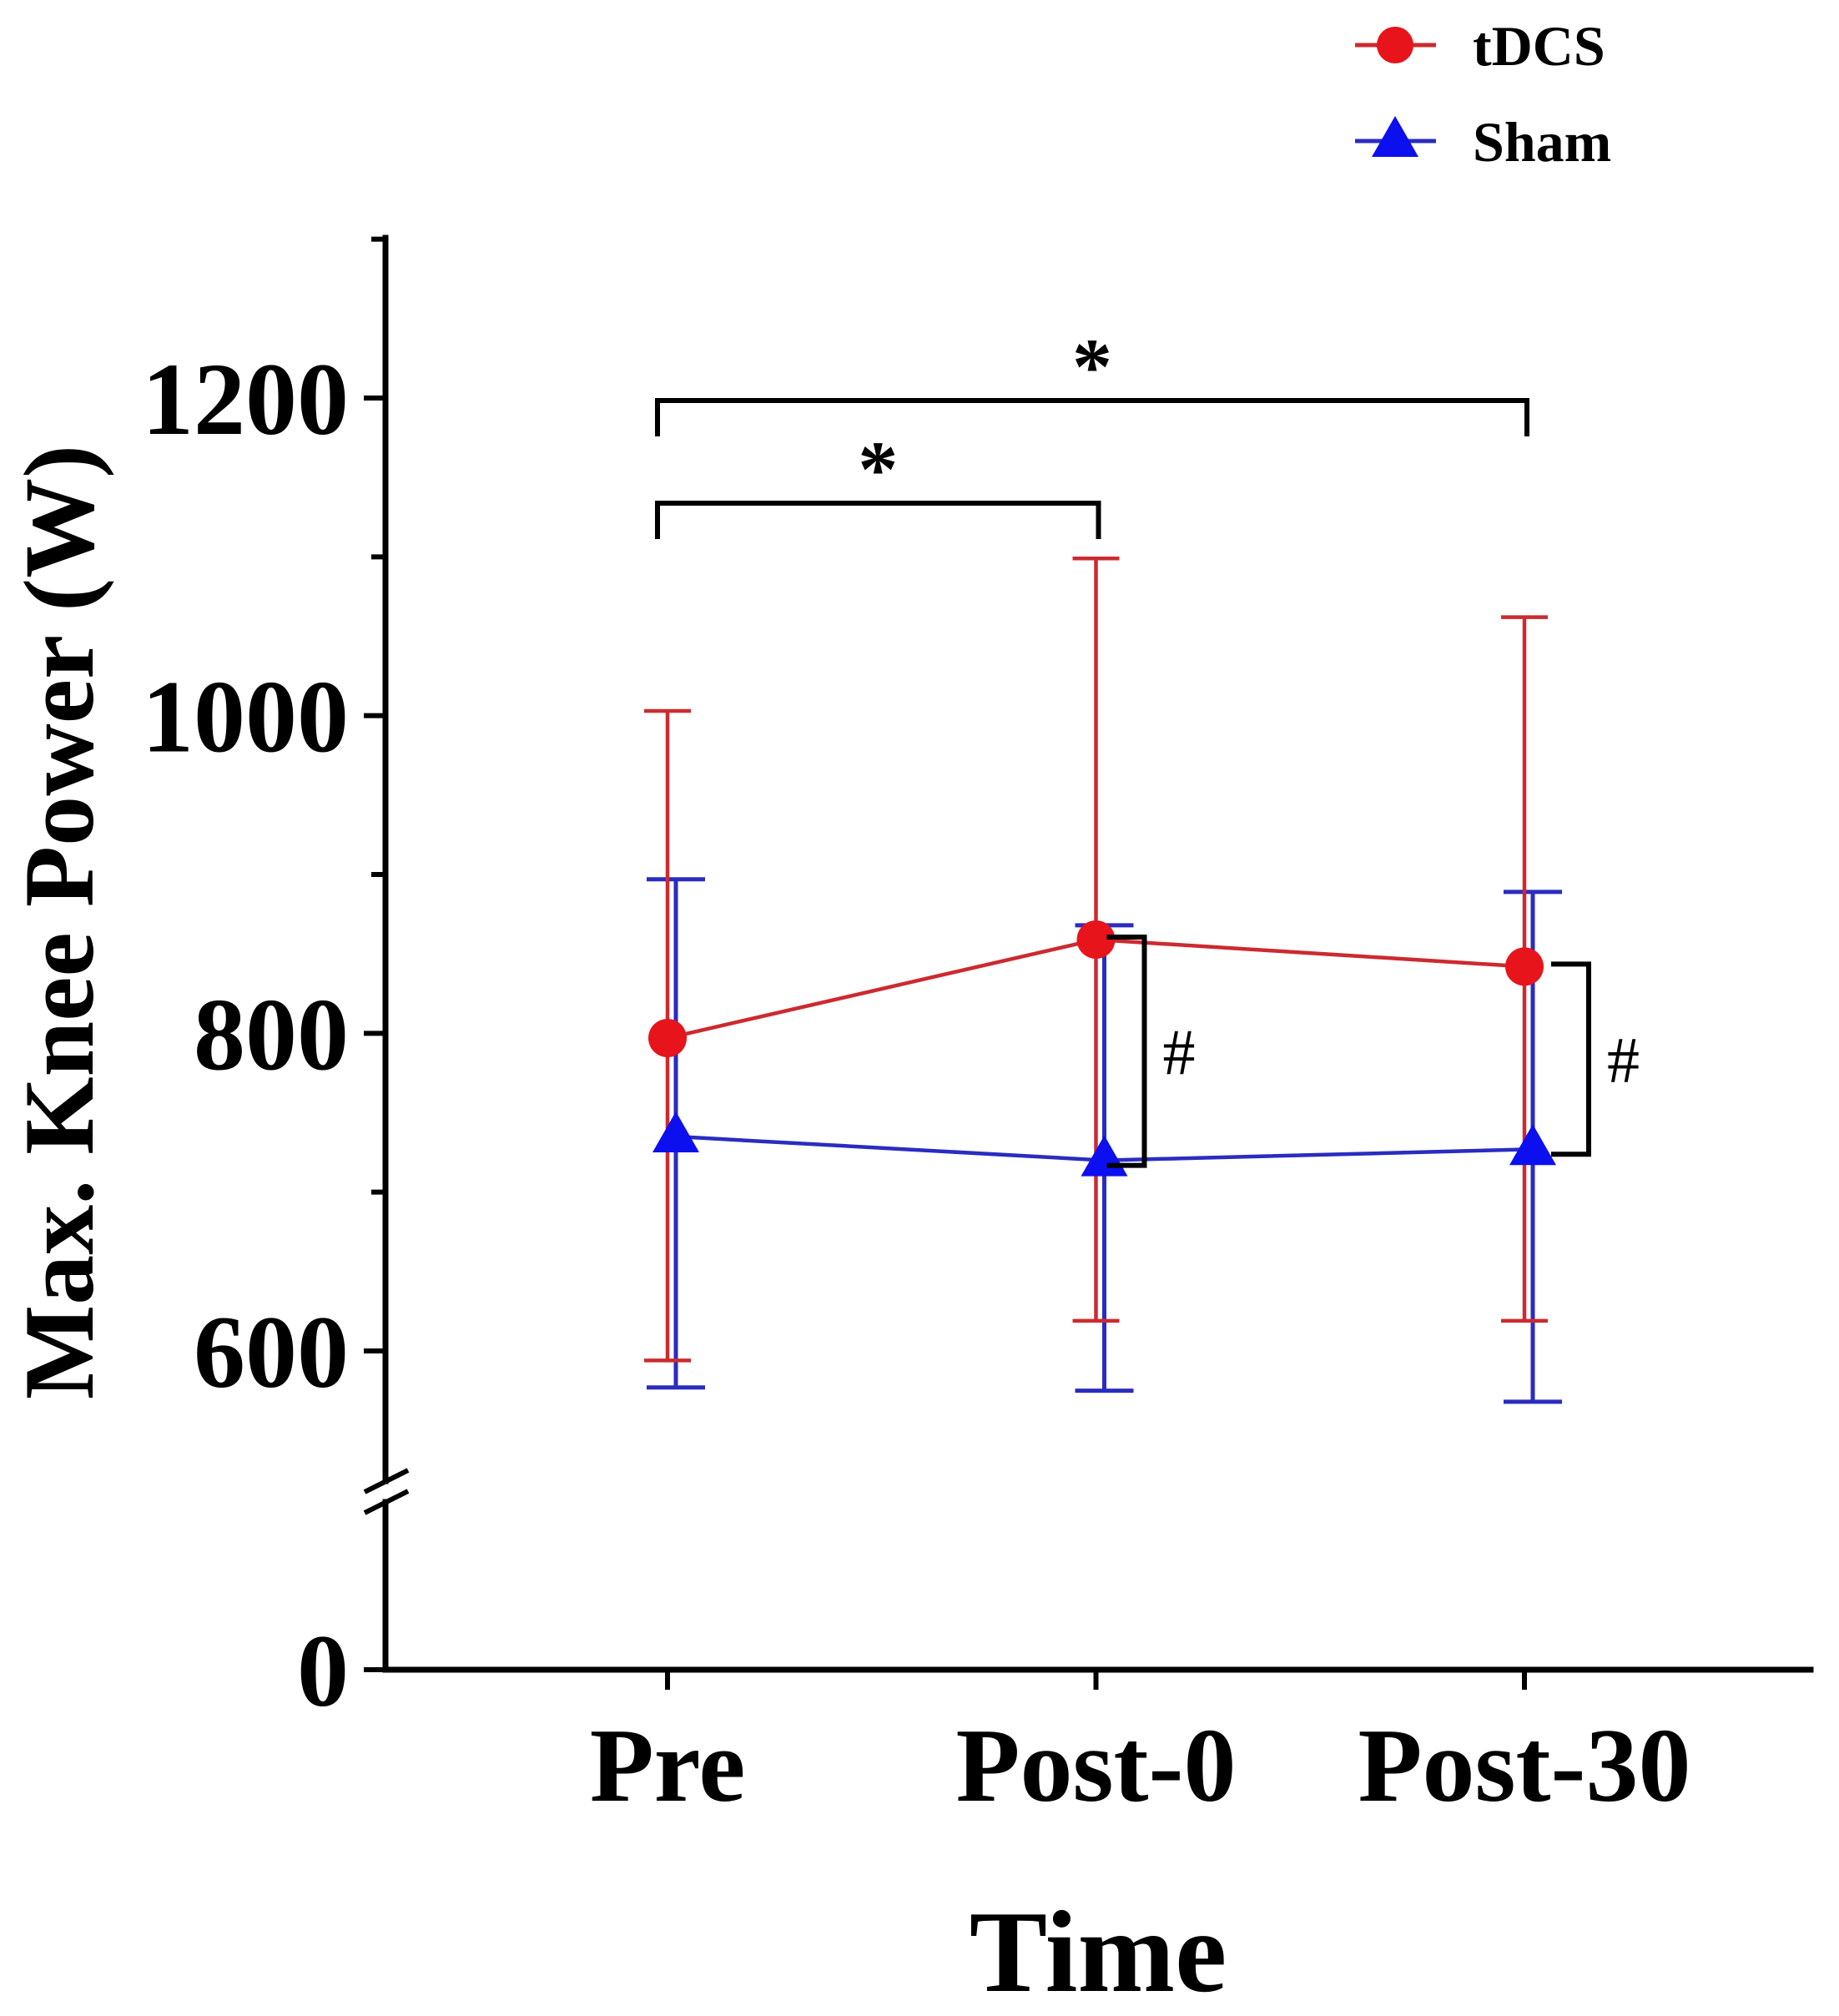  What do you see at coordinates (271, 1034) in the screenshot?
I see `y-tick-label: 800` at bounding box center [271, 1034].